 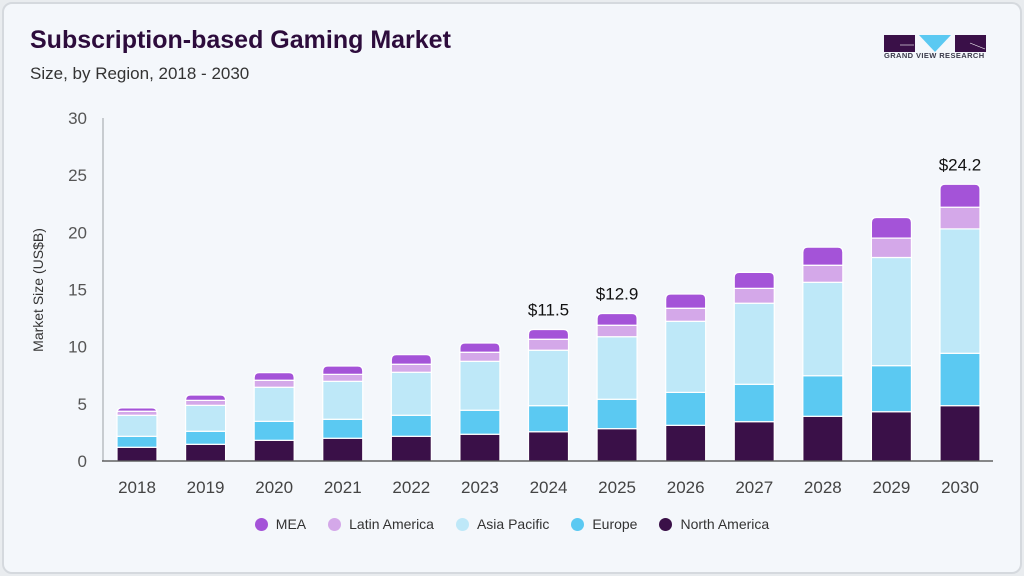 I want to click on legend-item-north-america: North America, so click(x=714, y=524).